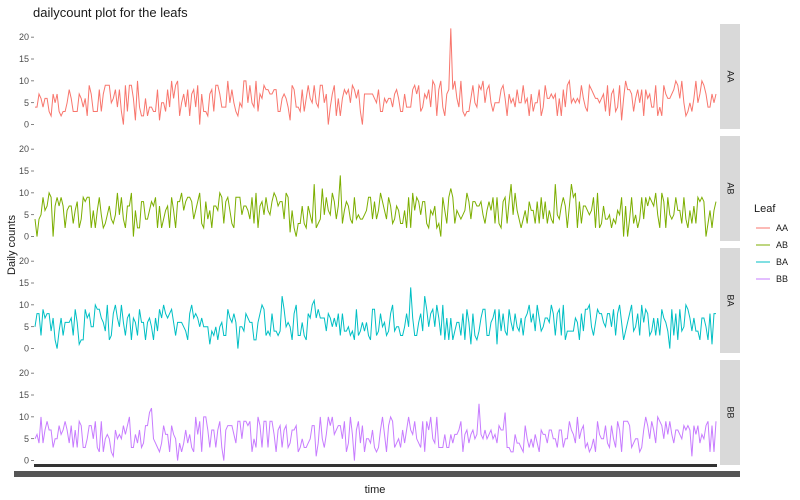 This screenshot has height=500, width=800. I want to click on facet-strip-label: BB, so click(731, 412).